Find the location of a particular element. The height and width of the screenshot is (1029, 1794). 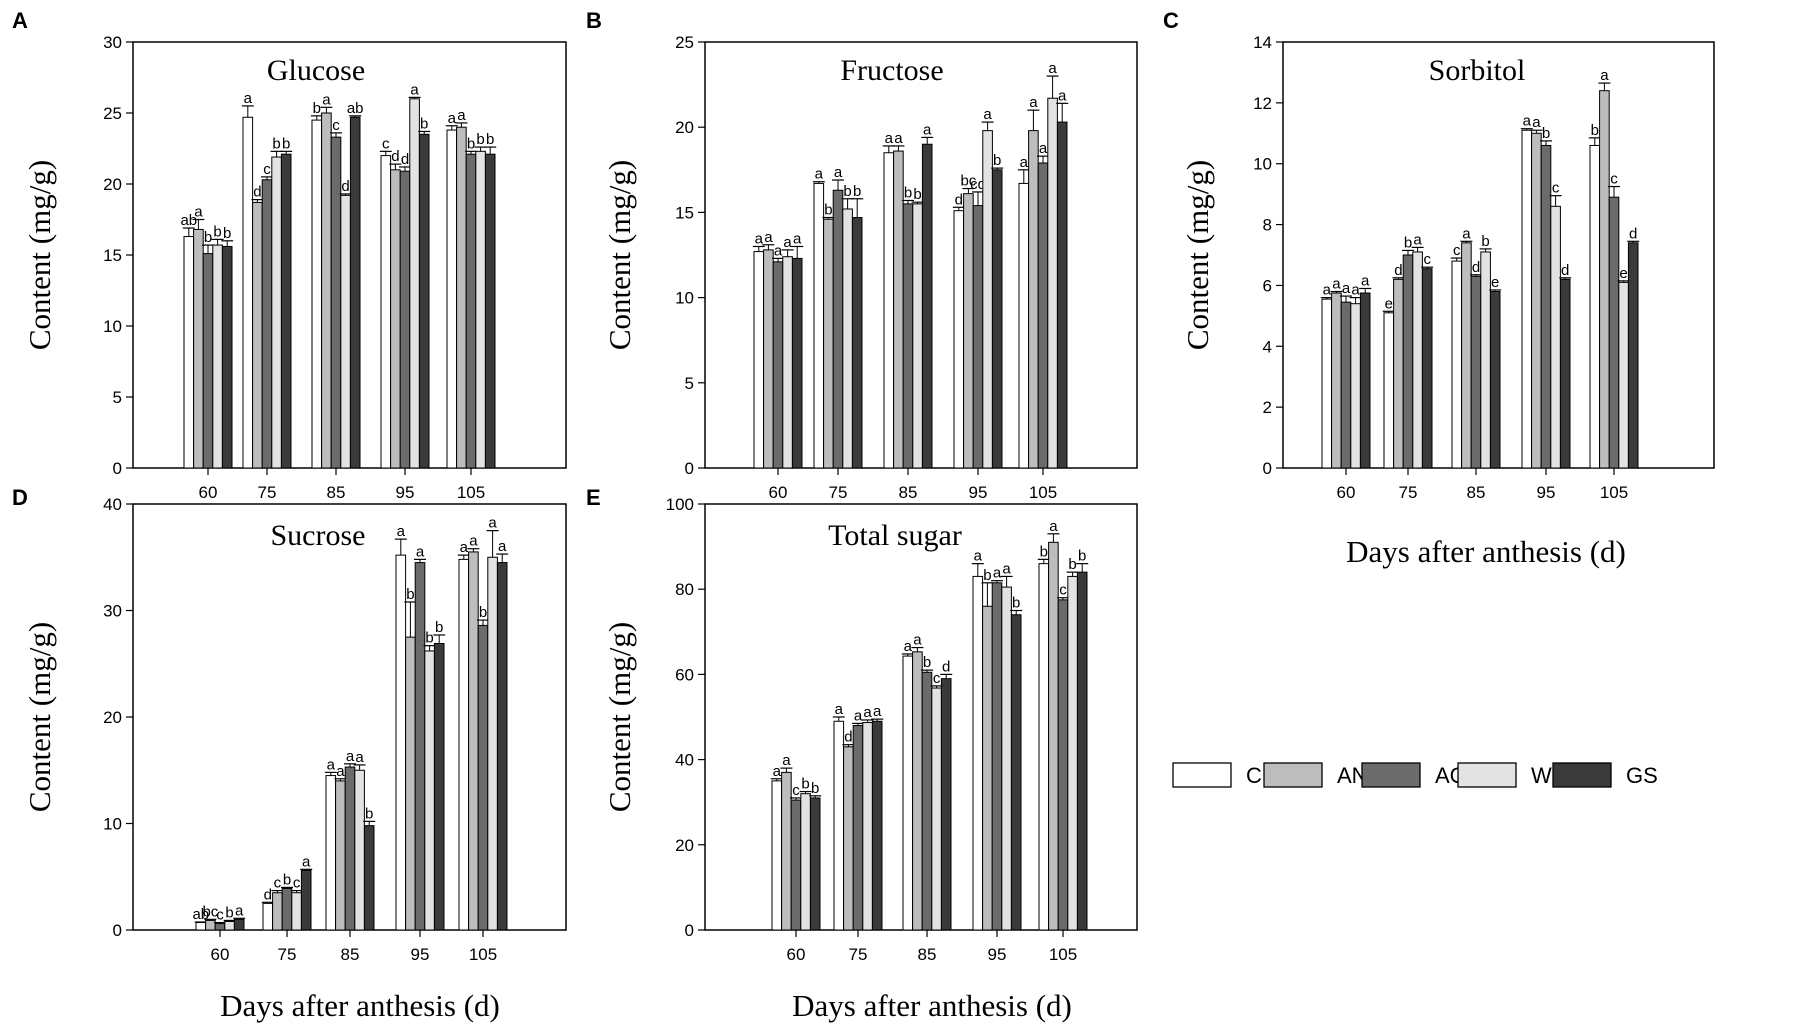

legend-item-ck: CK is located at coordinates (1224, 775).